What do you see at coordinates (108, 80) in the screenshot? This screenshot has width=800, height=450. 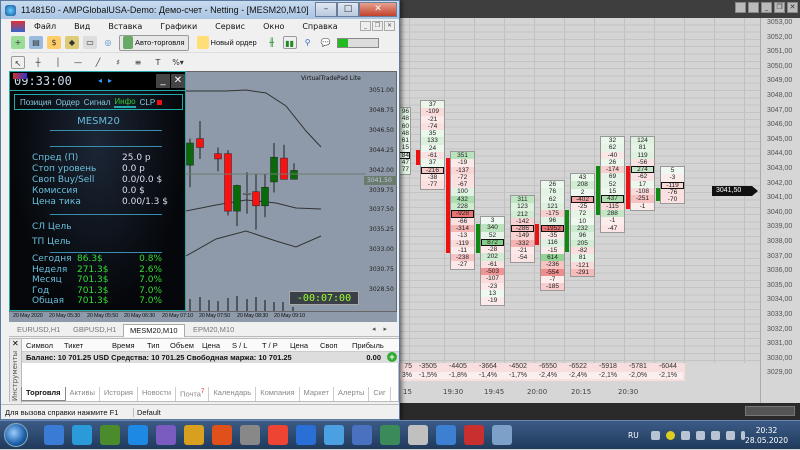 I see `vtp-nav-arrows: ◂▸` at bounding box center [108, 80].